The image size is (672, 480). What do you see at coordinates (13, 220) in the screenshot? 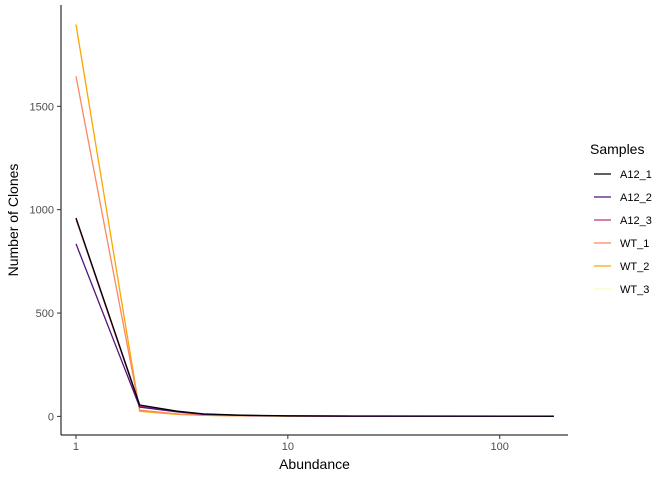
I see `y-axis-title: Number of Clones` at bounding box center [13, 220].